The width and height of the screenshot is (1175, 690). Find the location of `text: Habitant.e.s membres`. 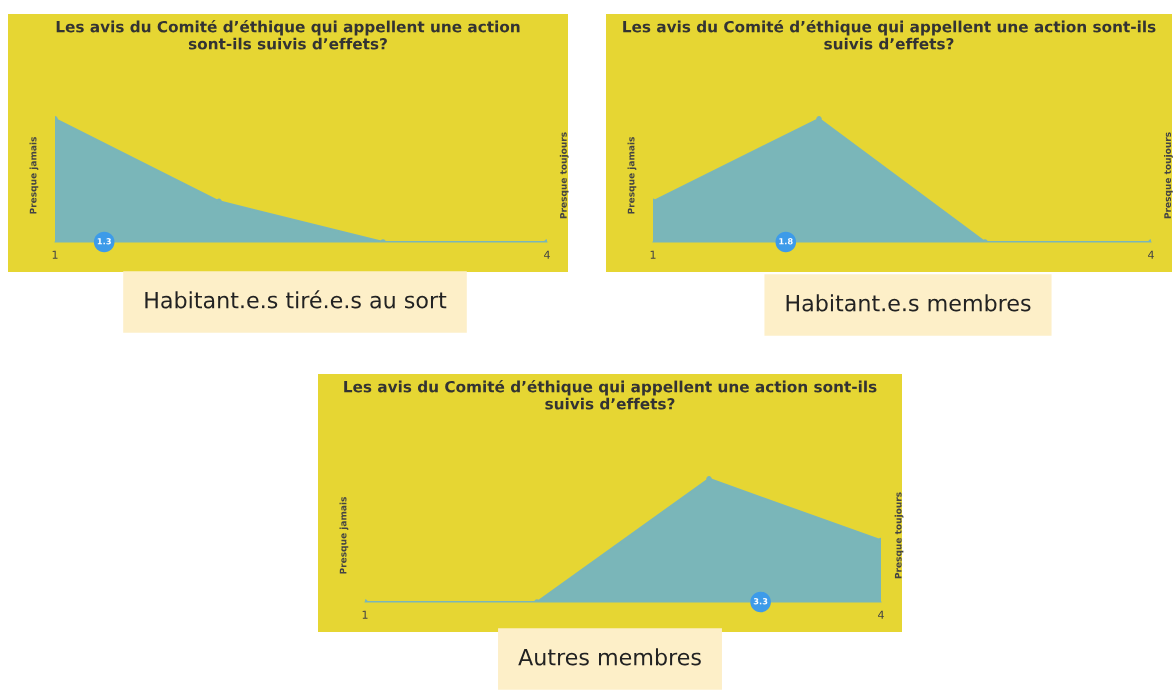

text: Habitant.e.s membres is located at coordinates (908, 303).